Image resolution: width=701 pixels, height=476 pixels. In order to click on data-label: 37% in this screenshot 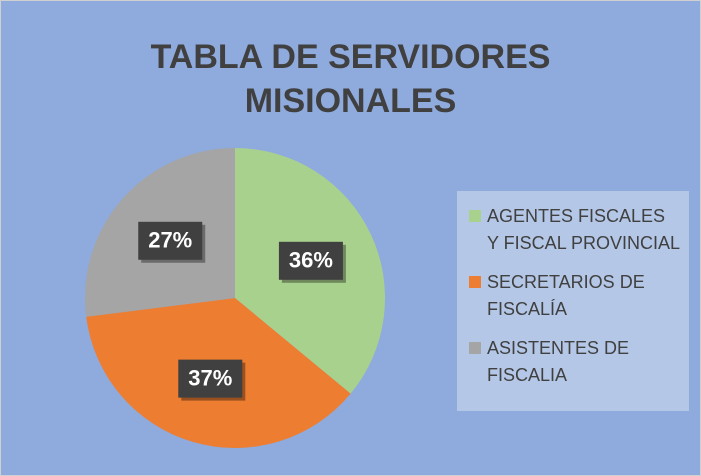, I will do `click(210, 377)`.